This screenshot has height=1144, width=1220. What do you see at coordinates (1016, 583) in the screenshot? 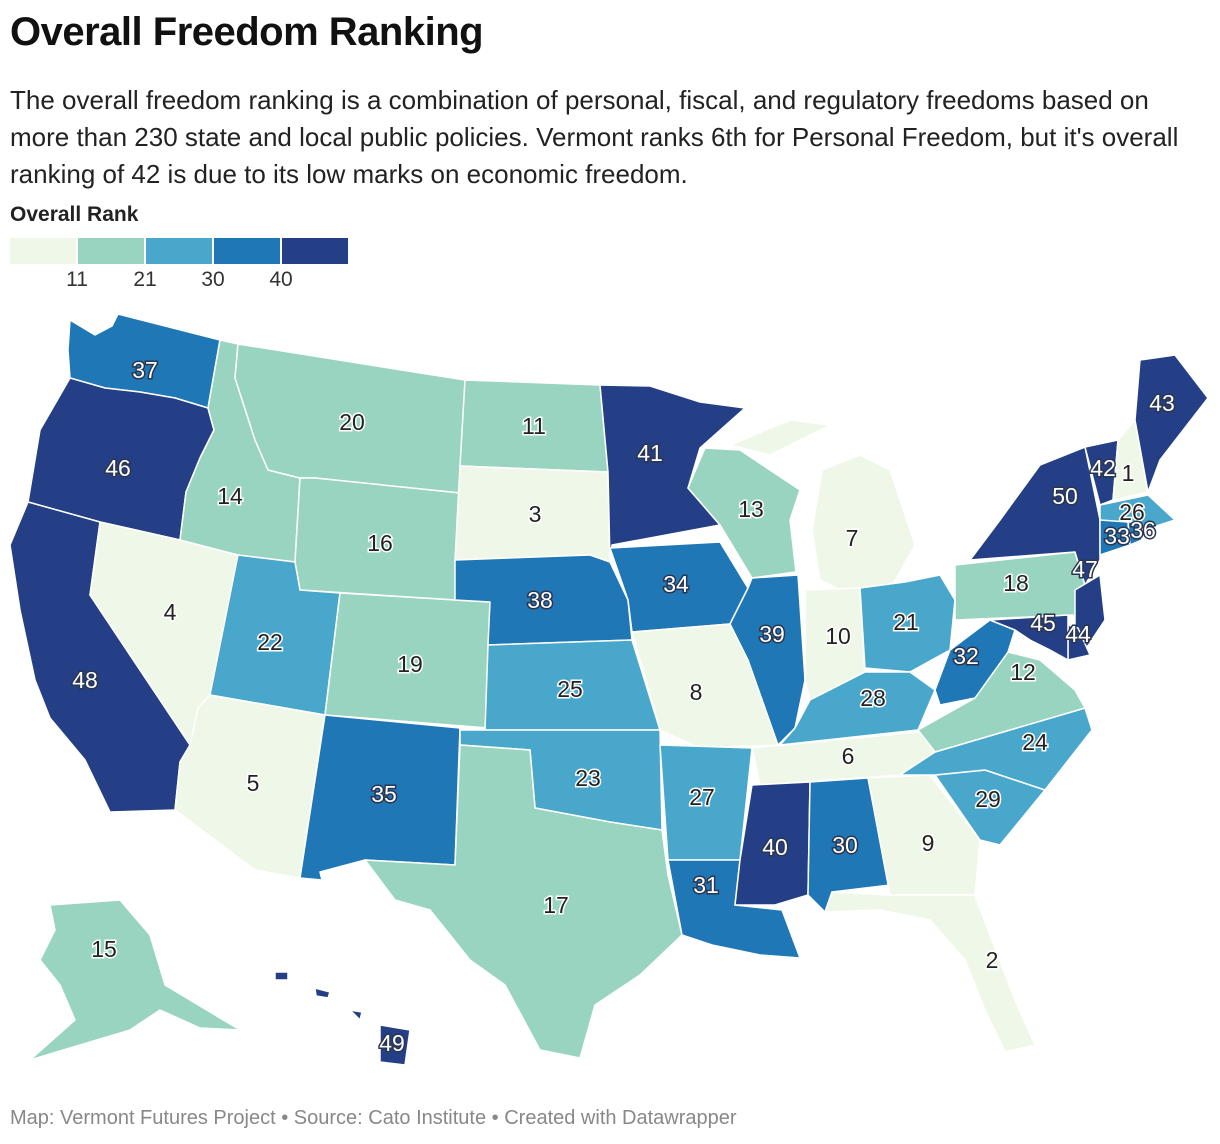
I see `state-label: 18` at bounding box center [1016, 583].